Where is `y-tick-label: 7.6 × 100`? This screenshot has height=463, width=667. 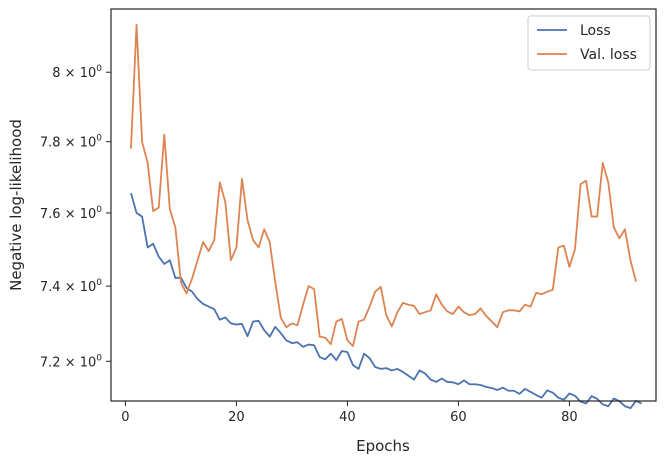
y-tick-label: 7.6 × 100 is located at coordinates (71, 213).